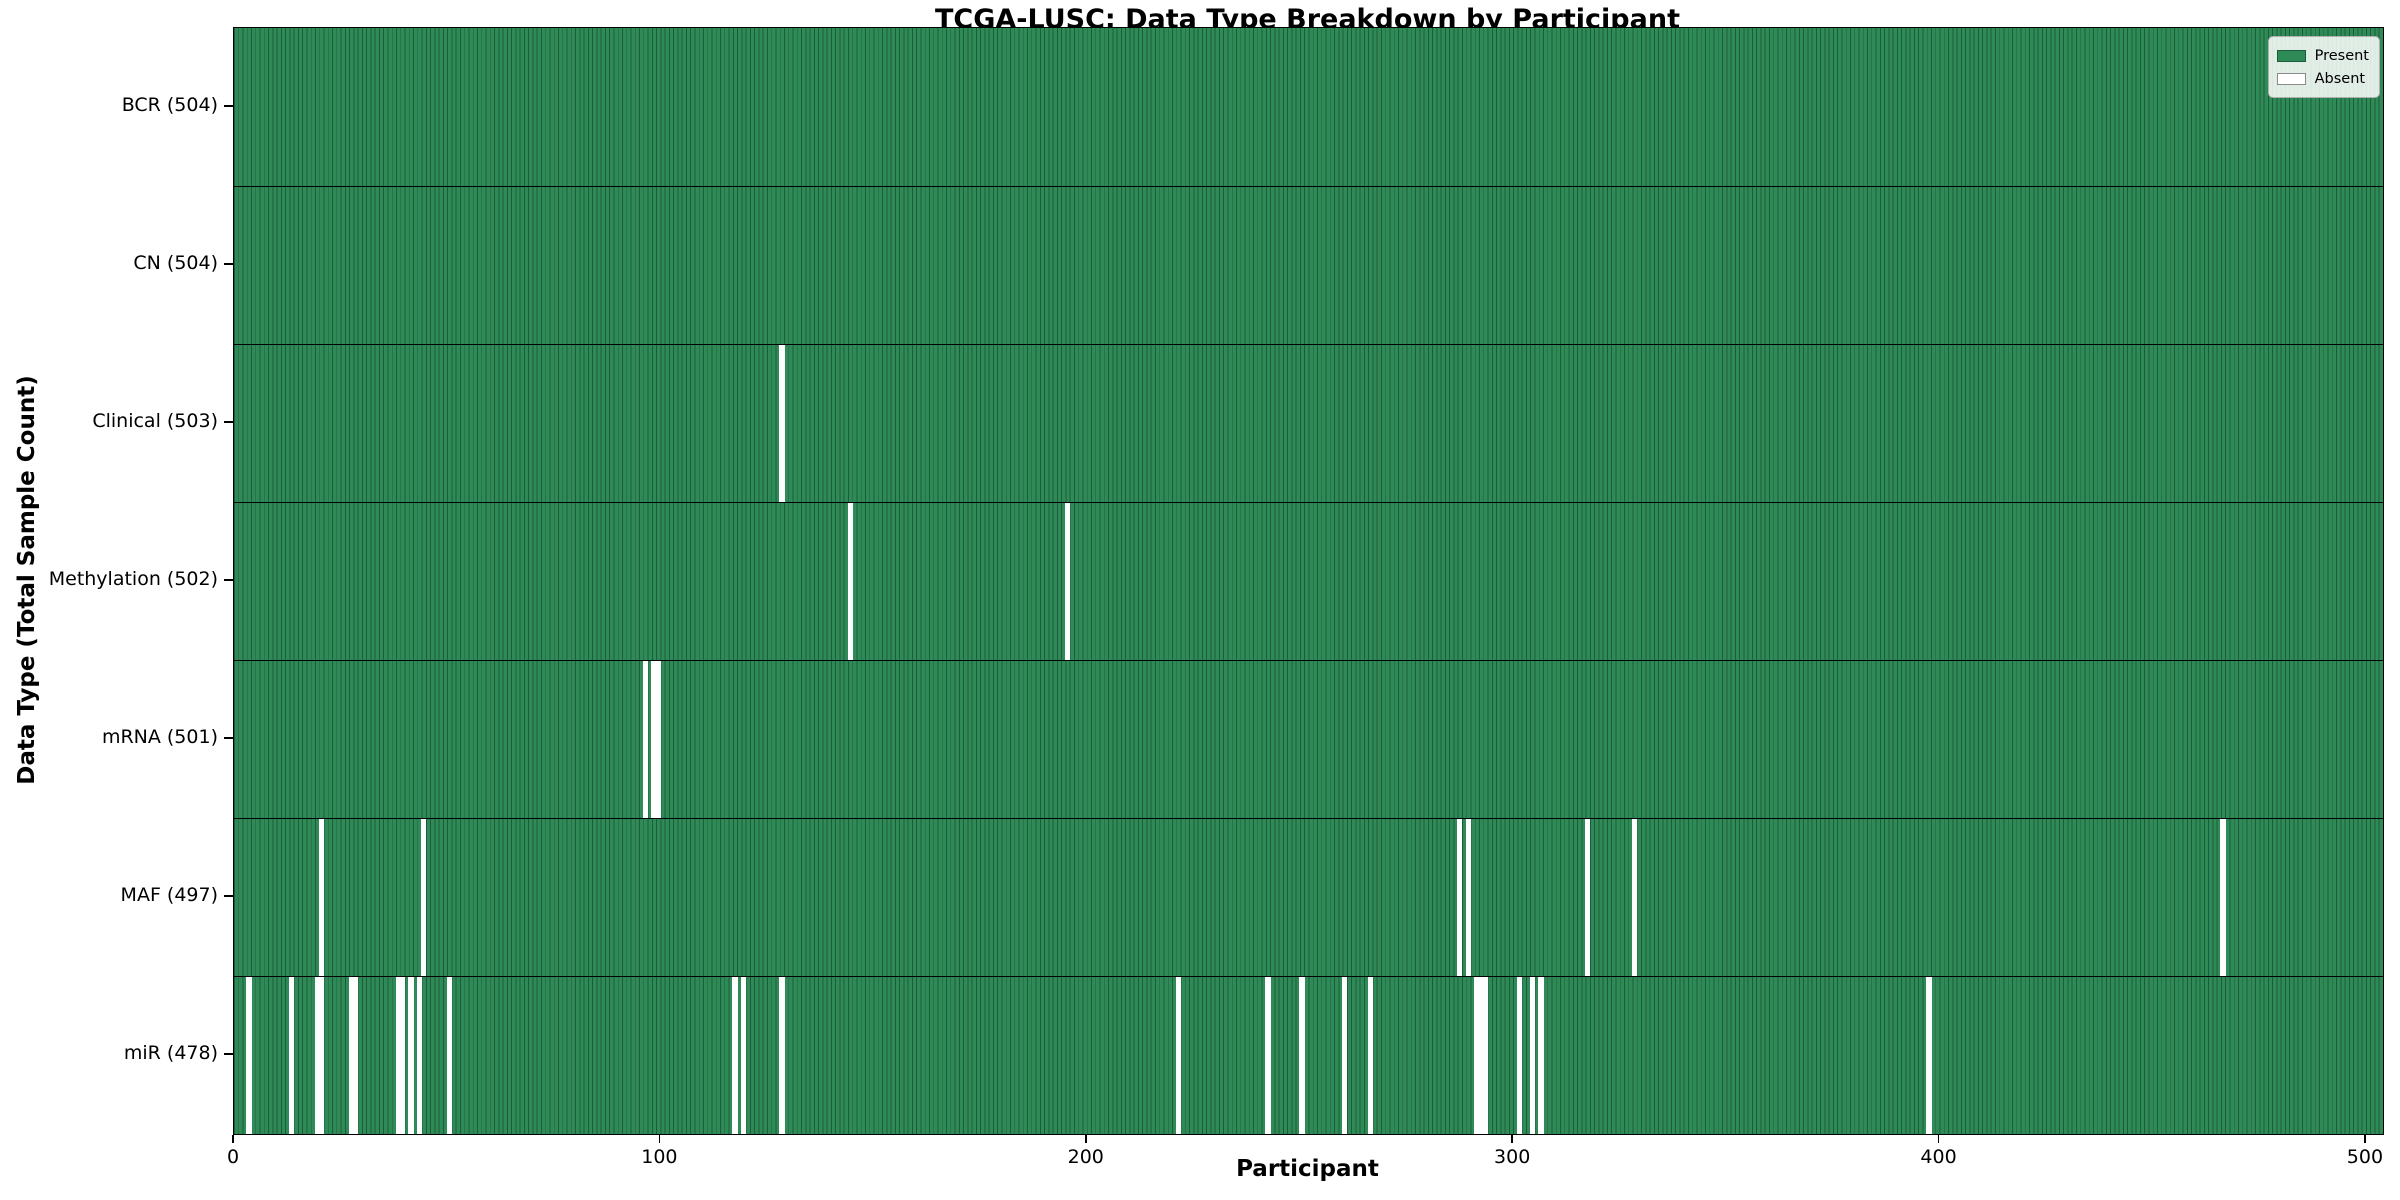 This screenshot has width=2400, height=1200. I want to click on data-row-mrna, so click(1308, 739).